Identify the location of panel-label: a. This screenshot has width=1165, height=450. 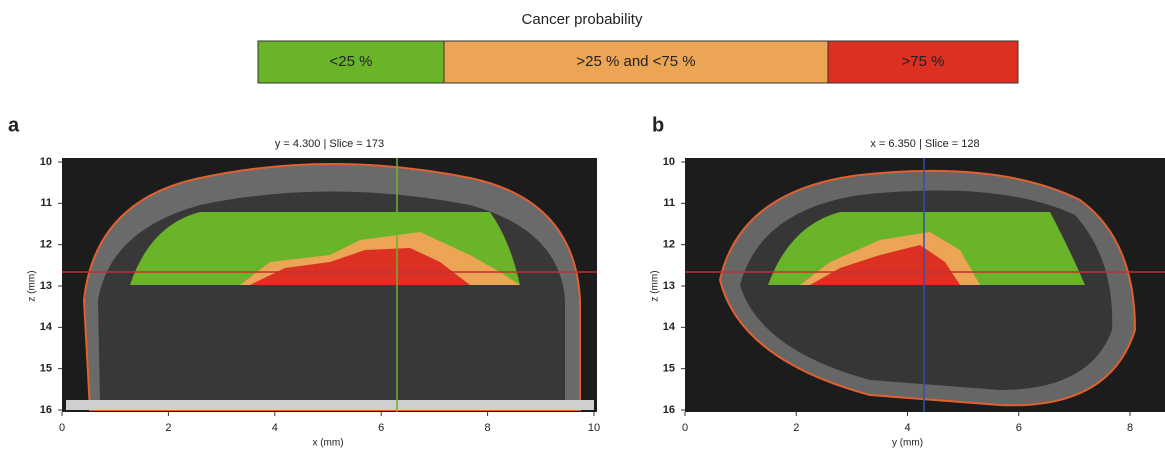
(14, 125).